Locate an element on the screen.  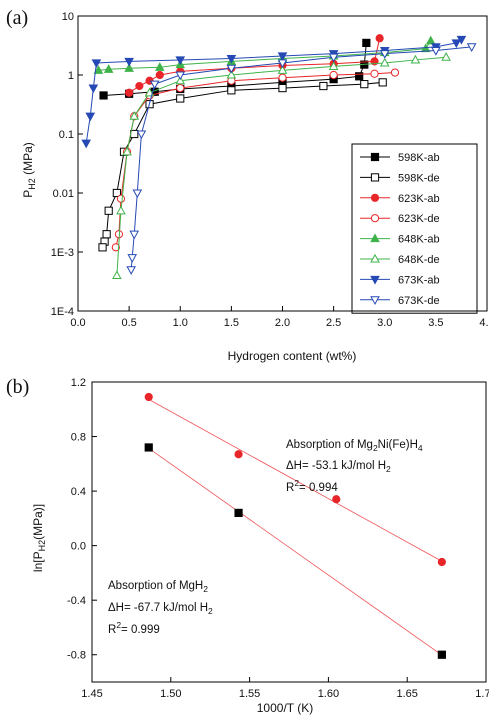
series-598K-de is located at coordinates (242, 165).